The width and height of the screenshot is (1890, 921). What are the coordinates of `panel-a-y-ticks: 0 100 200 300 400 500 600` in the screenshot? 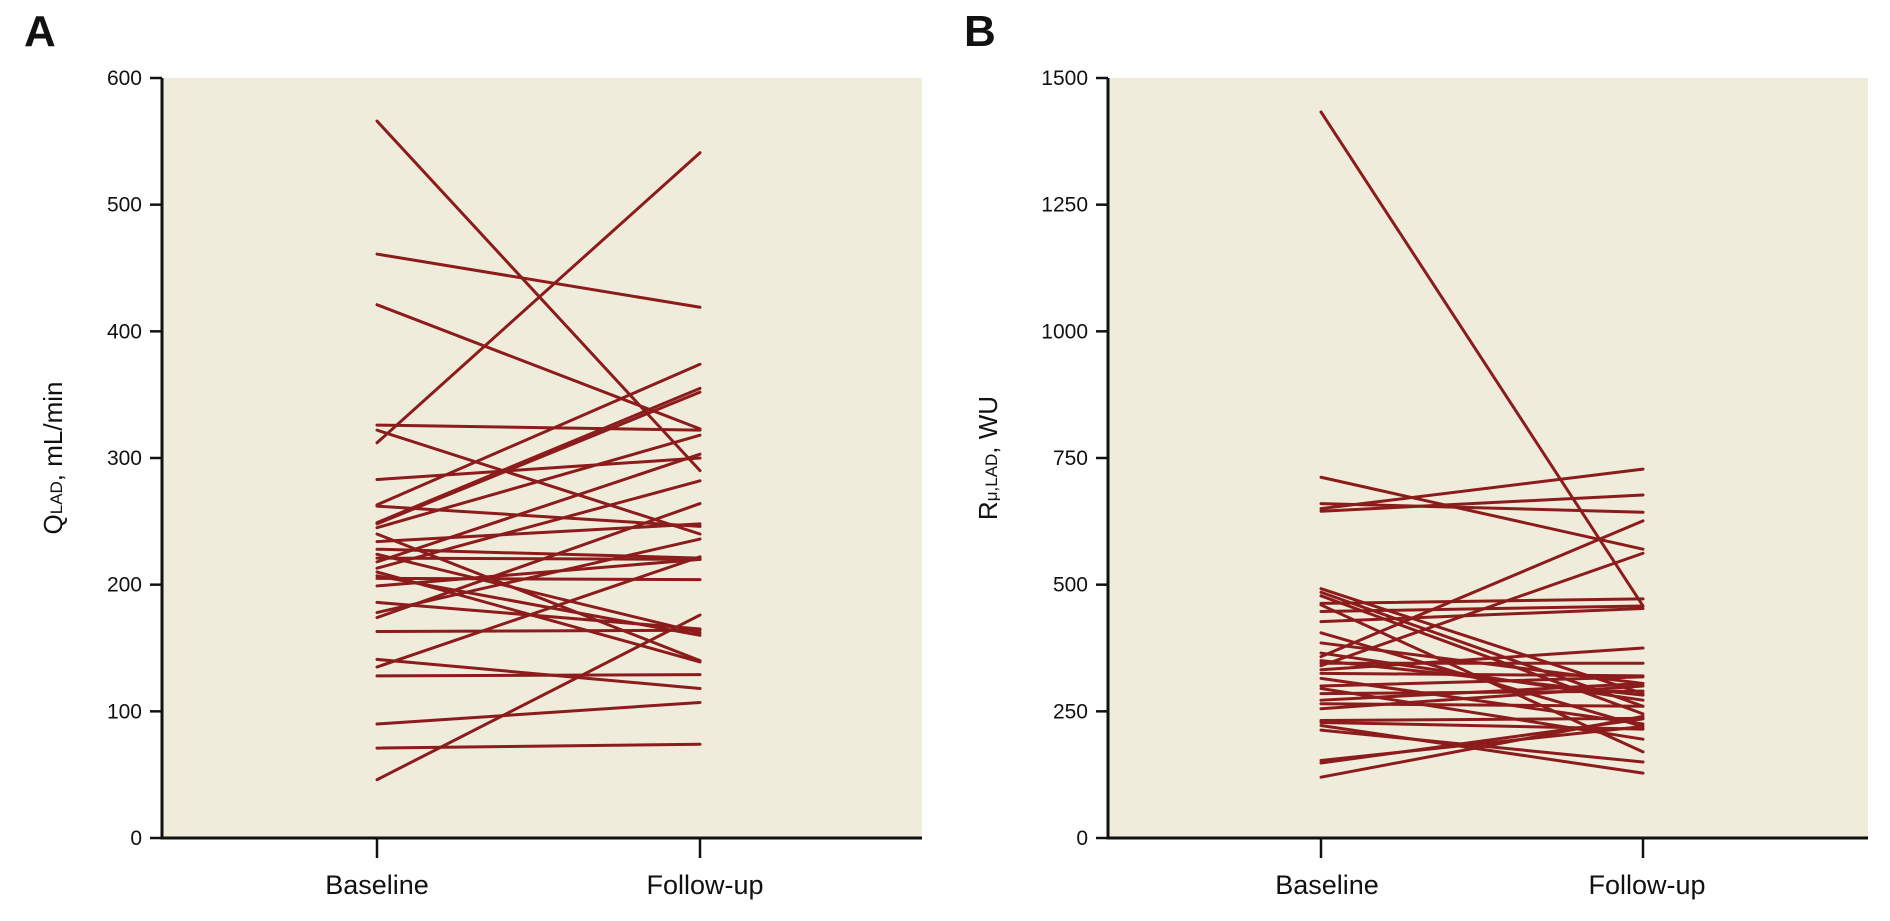 It's located at (134, 458).